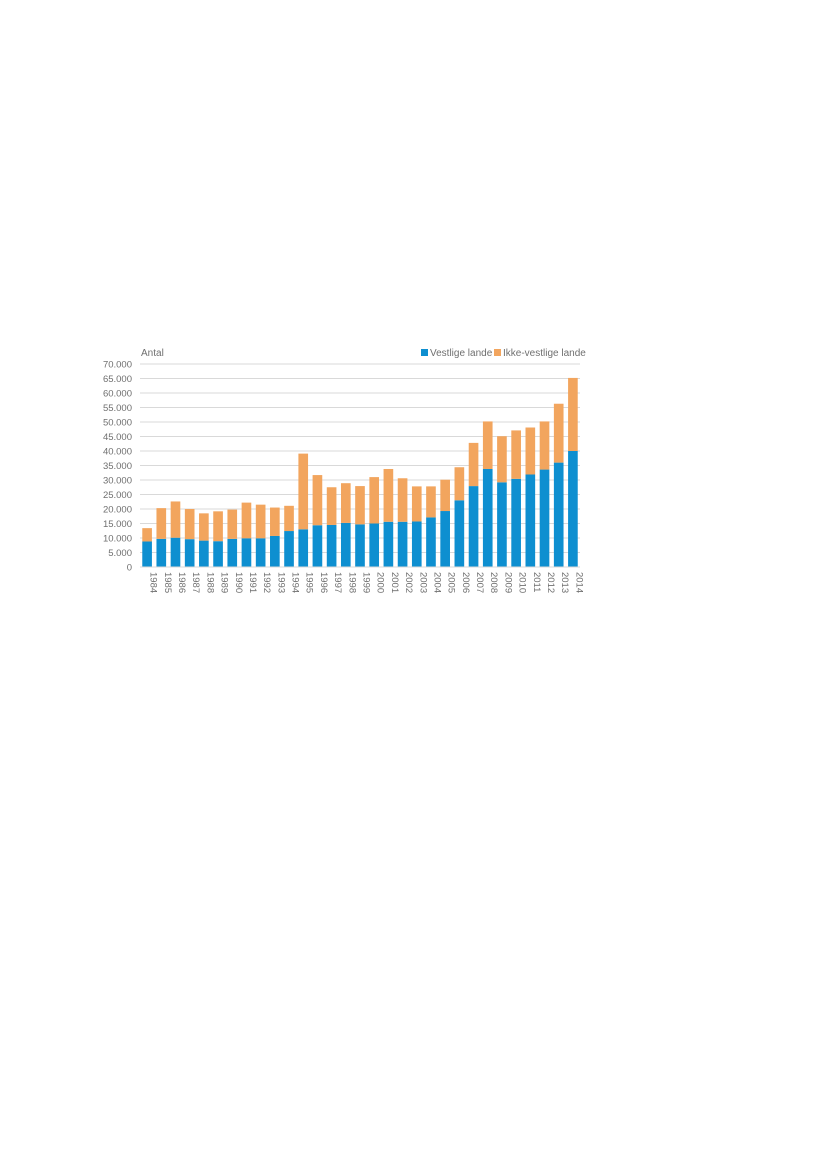 This screenshot has width=827, height=1169. Describe the element at coordinates (416, 504) in the screenshot. I see `bar-ikke-vestlige-2003` at that location.